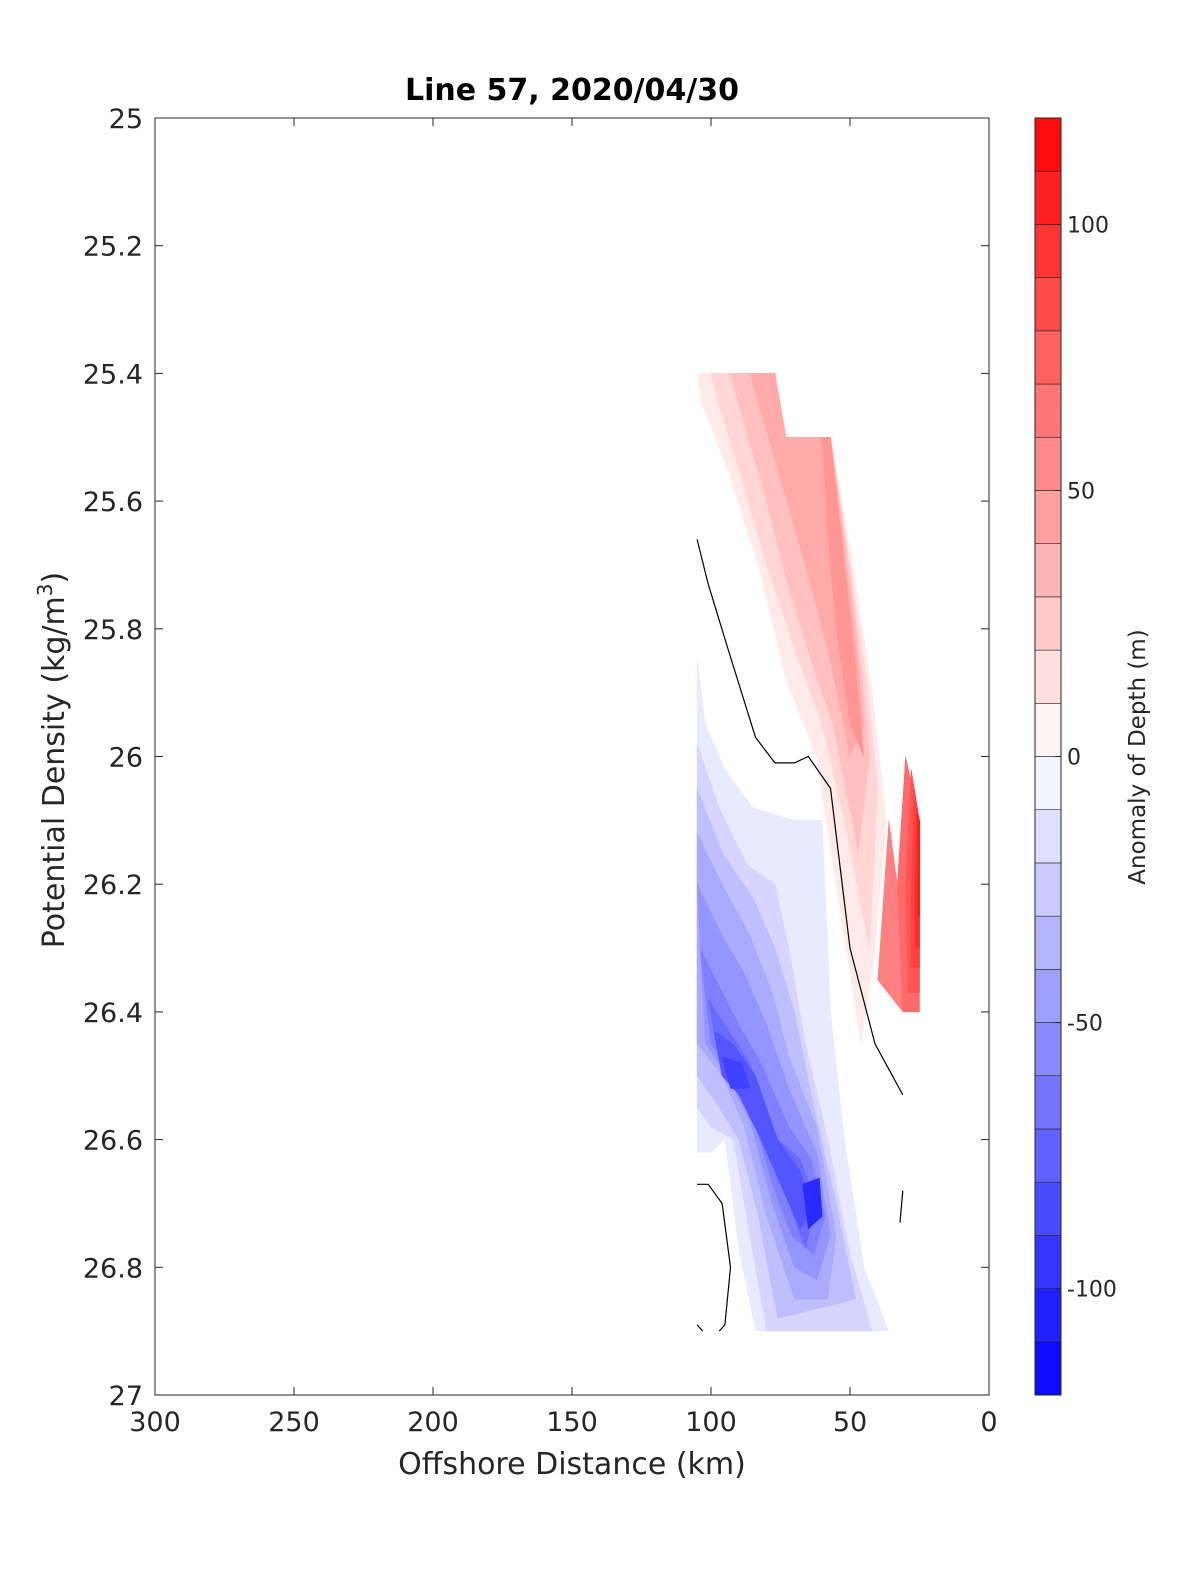  Describe the element at coordinates (572, 1422) in the screenshot. I see `x-tick-label: 150` at that location.